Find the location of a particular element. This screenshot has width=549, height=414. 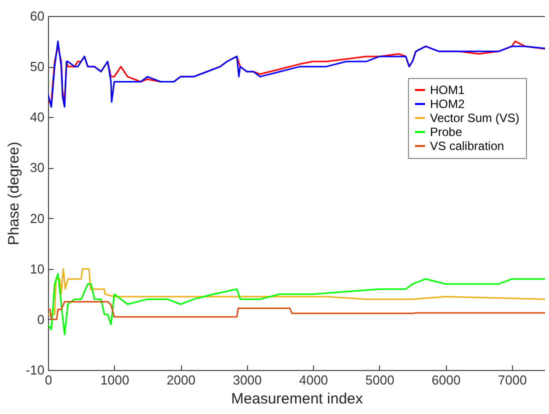

legend-label: HOM1 is located at coordinates (447, 90).